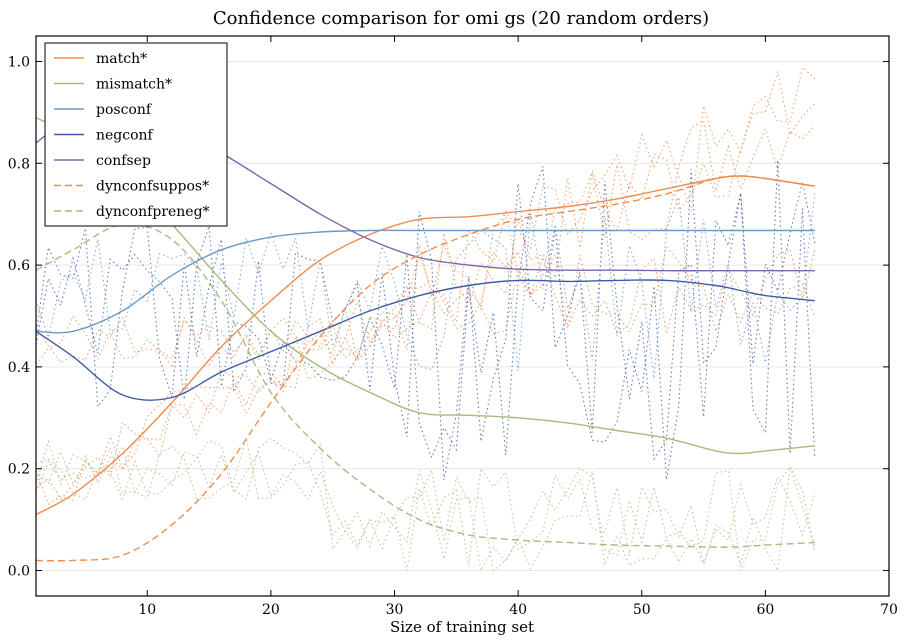 The image size is (906, 644). Describe the element at coordinates (19, 368) in the screenshot. I see `y-tick-label-2: 0.4` at that location.